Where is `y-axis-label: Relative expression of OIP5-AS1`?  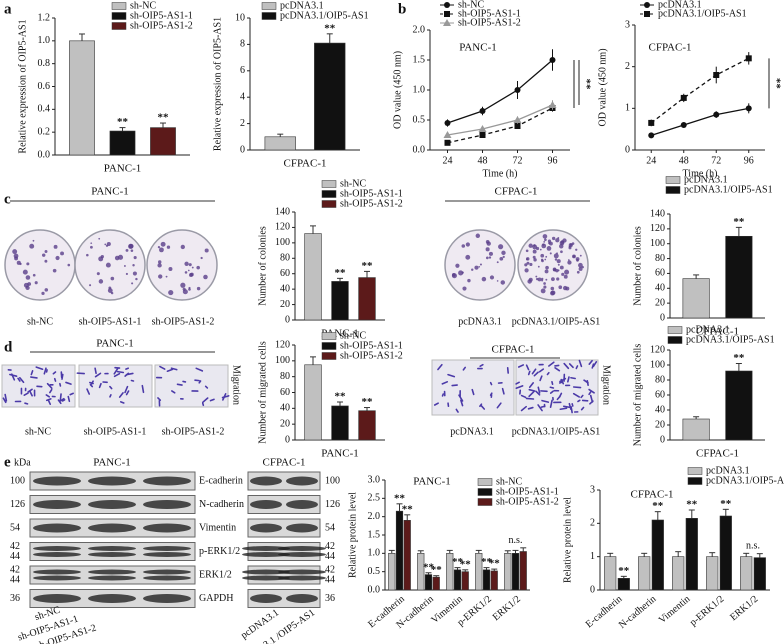
y-axis-label: Relative expression of OIP5-AS1 is located at coordinates (217, 84).